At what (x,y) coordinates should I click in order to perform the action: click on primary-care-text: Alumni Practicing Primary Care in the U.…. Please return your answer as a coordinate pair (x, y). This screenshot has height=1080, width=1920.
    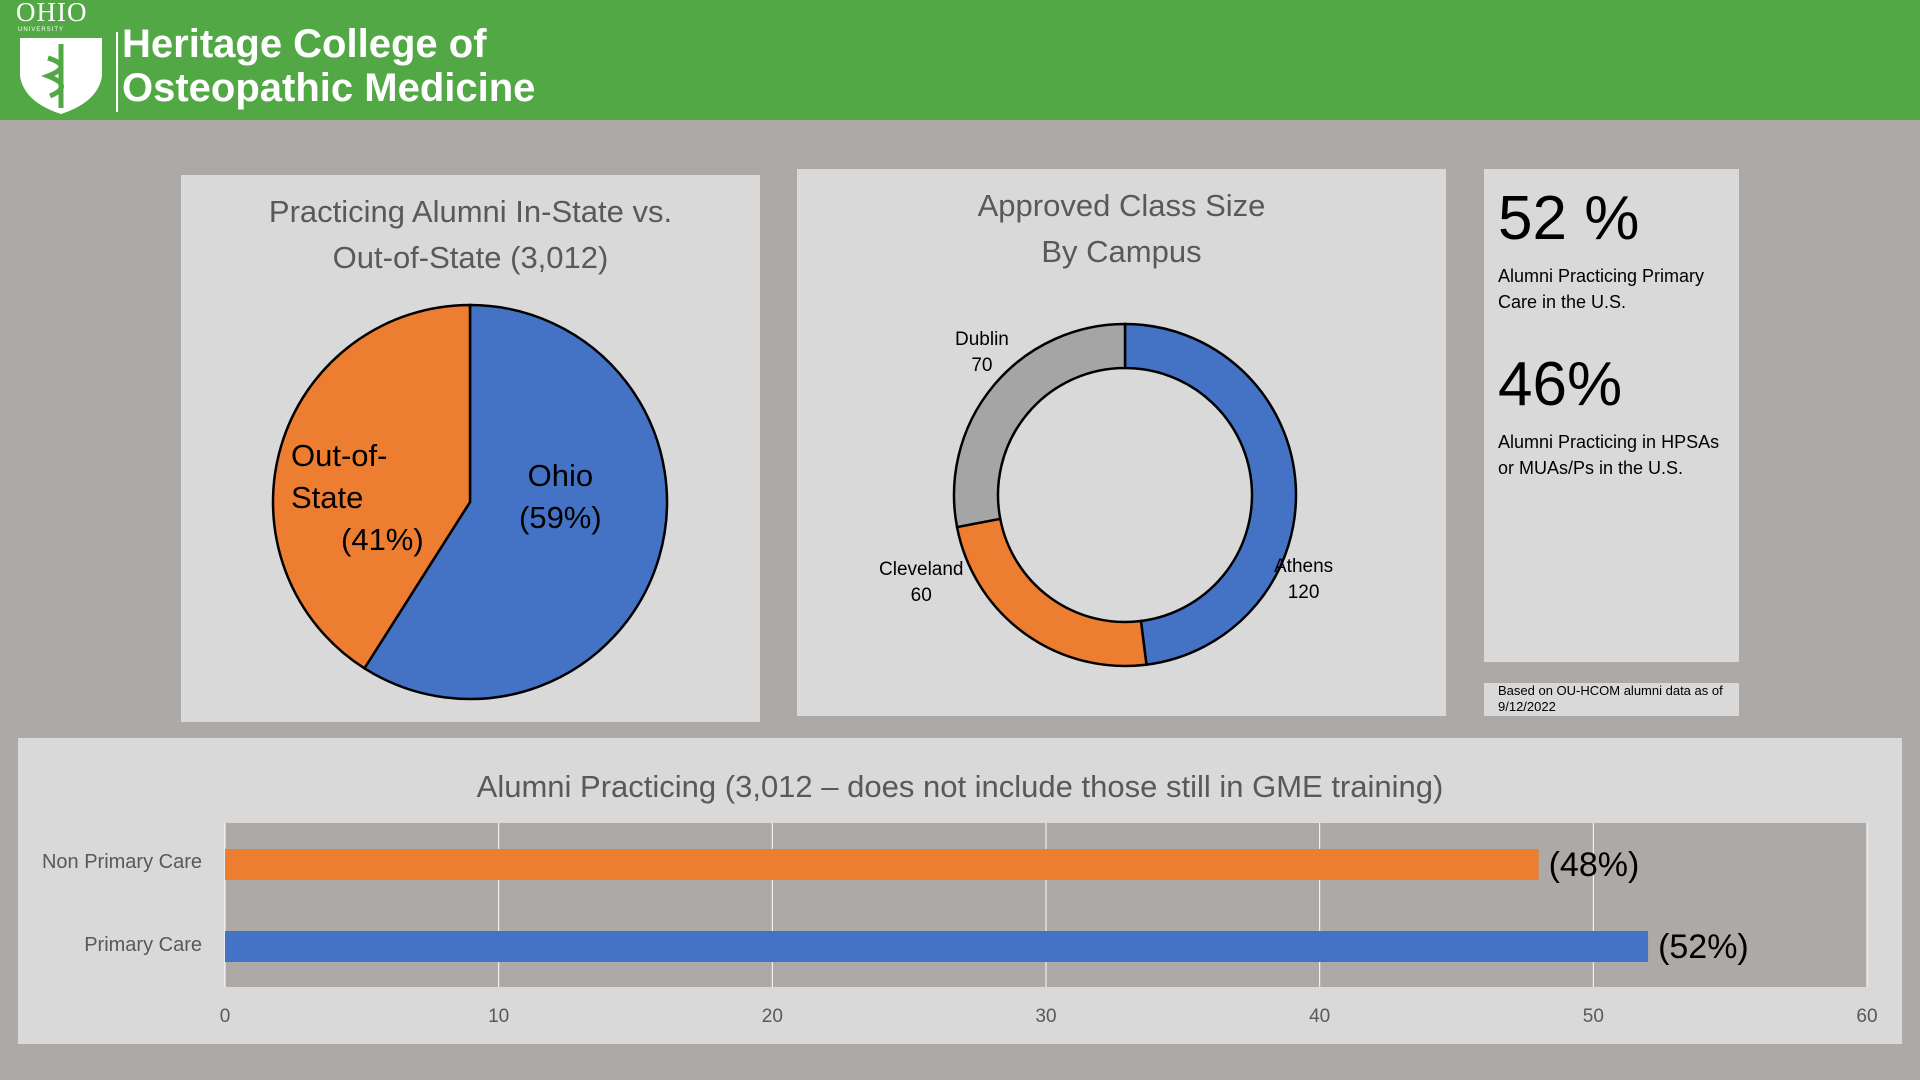
    Looking at the image, I should click on (1601, 289).